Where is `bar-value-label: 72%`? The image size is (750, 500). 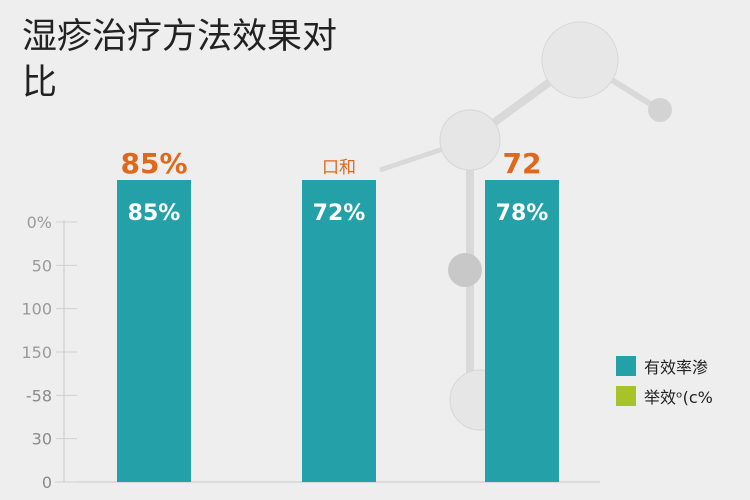 bar-value-label: 72% is located at coordinates (339, 213).